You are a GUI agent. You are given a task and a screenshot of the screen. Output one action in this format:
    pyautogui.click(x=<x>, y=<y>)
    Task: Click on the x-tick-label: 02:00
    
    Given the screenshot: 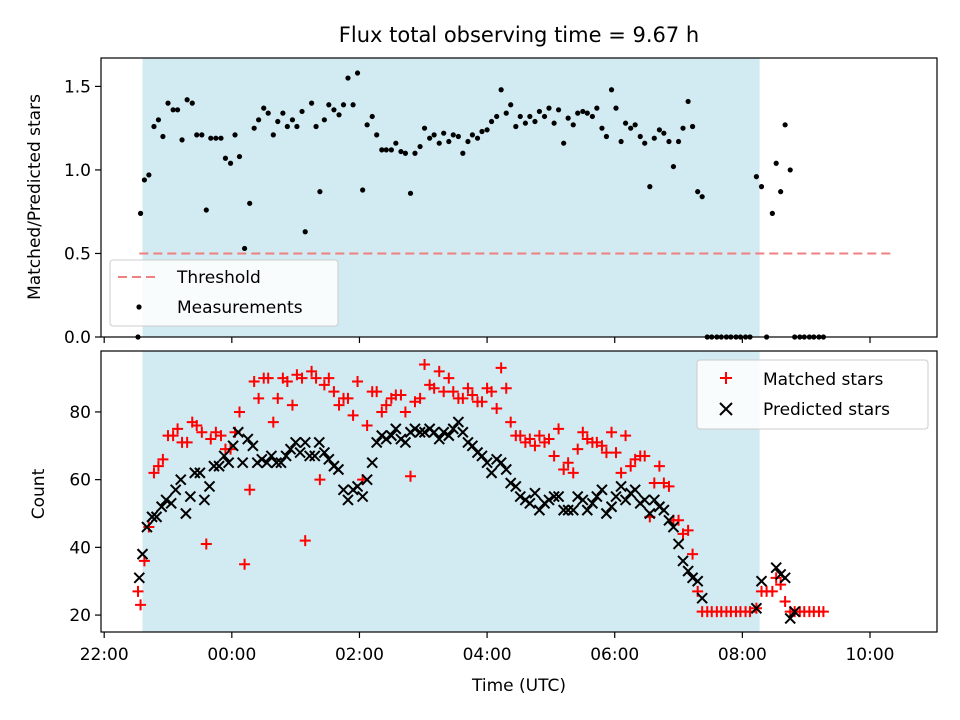 What is the action you would take?
    pyautogui.click(x=359, y=655)
    